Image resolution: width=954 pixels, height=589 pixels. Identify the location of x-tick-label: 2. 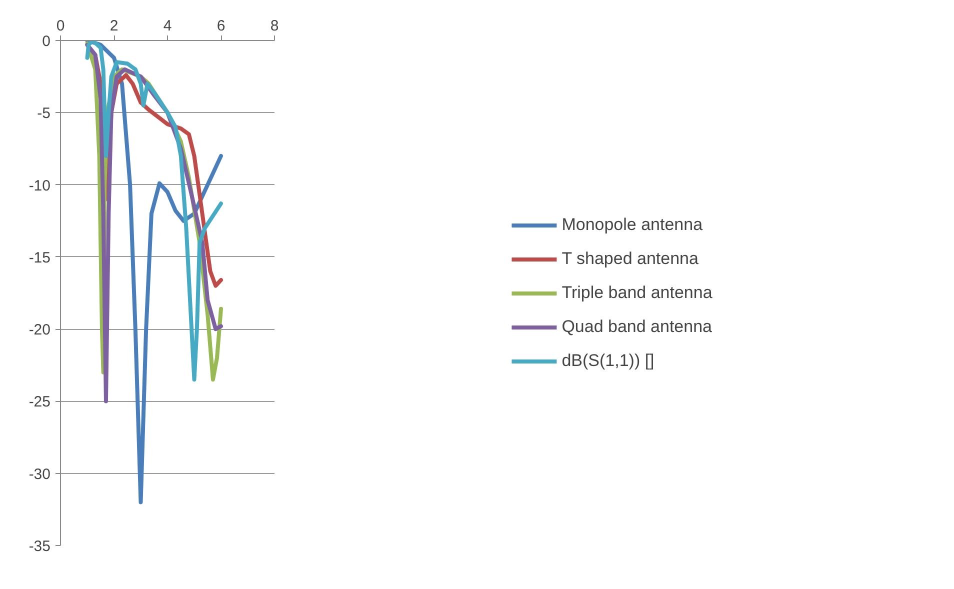
(114, 26).